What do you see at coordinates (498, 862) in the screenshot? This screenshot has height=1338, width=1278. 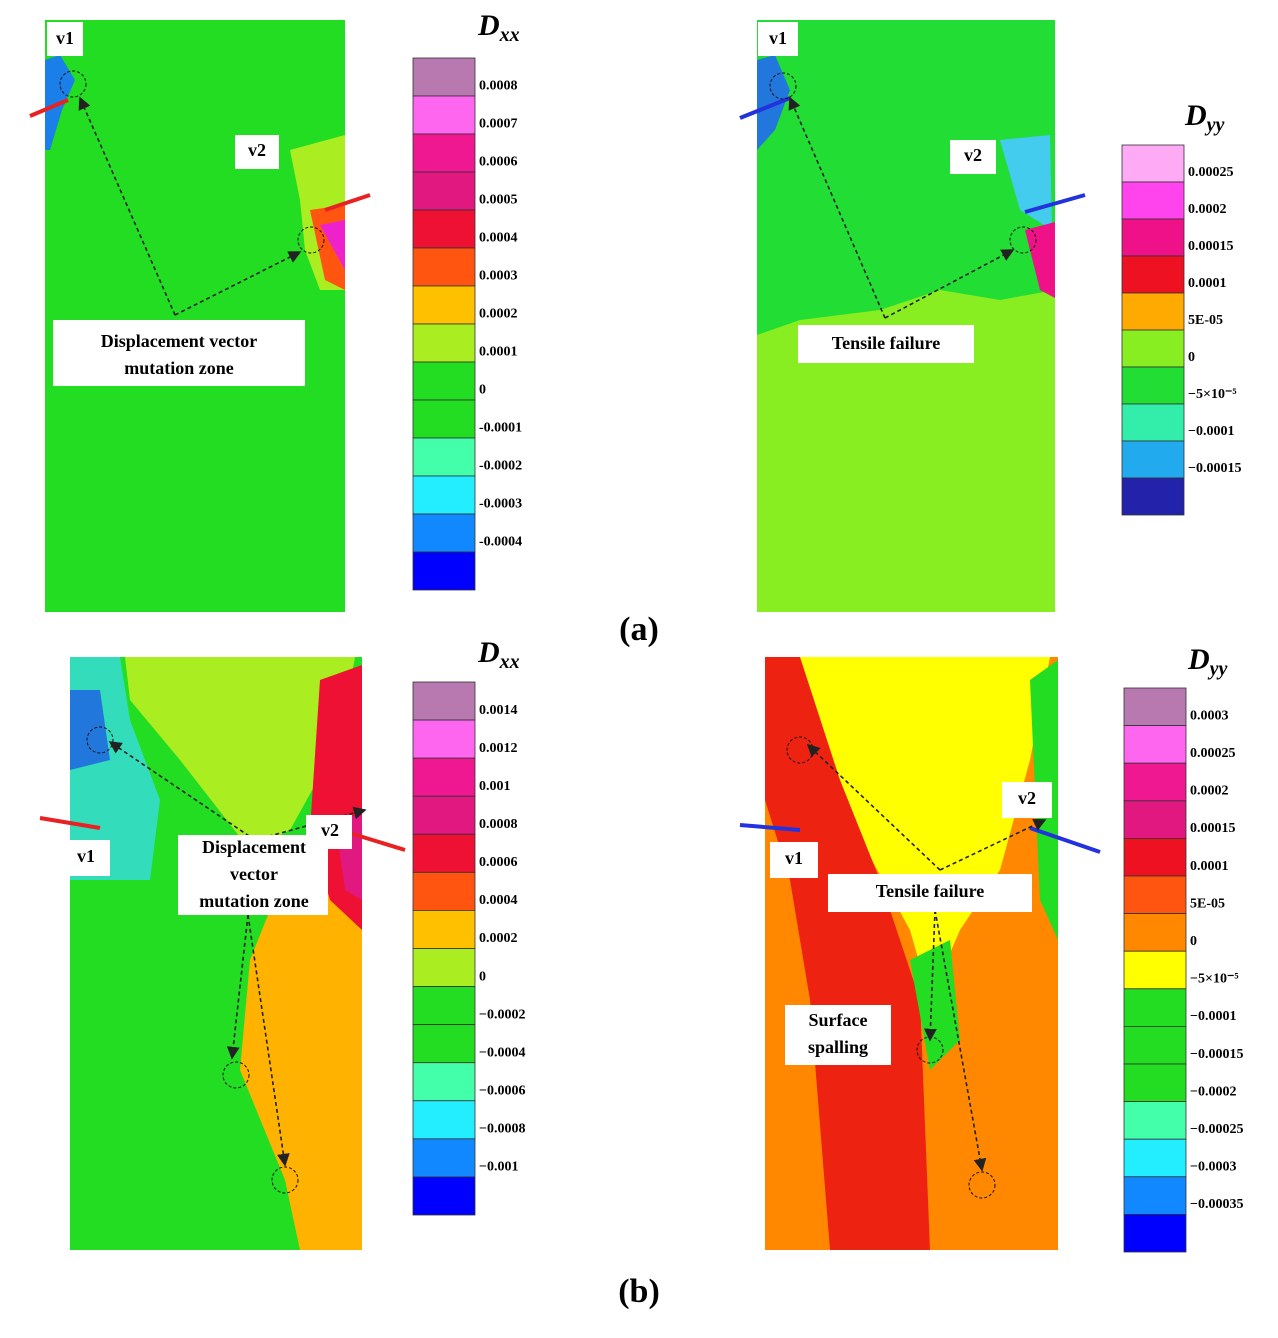 I see `colorbar-label: 0.0006` at bounding box center [498, 862].